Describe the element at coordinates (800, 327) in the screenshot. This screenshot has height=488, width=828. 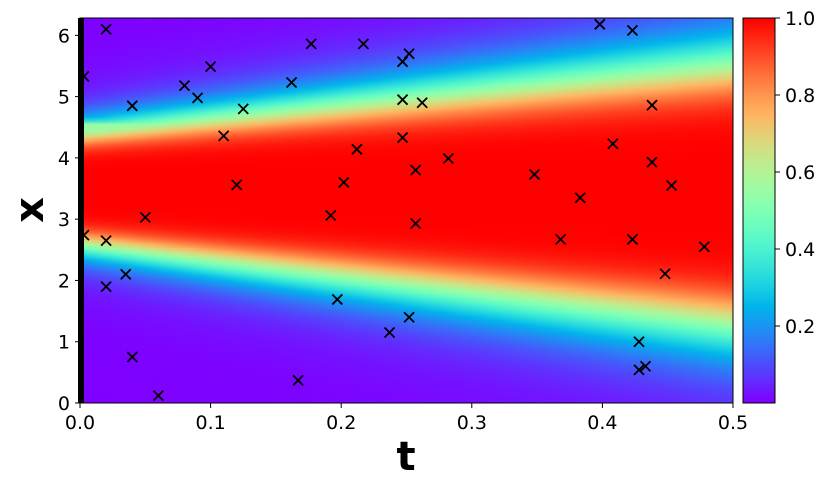
I see `colorbar-tick-label: 0.2` at that location.